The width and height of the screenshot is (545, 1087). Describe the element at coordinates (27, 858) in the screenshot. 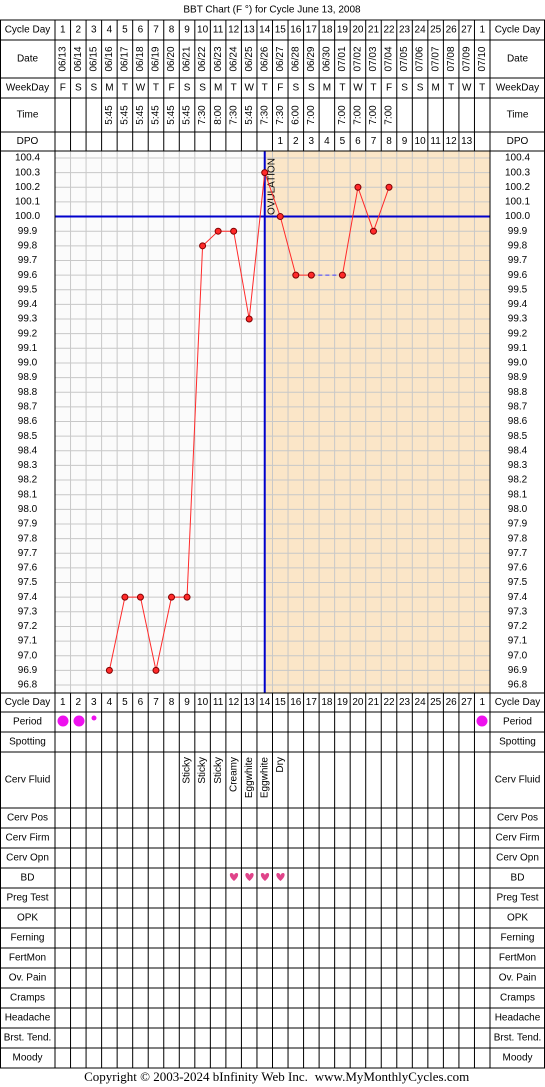

I see `row-label: Cerv Opn` at that location.